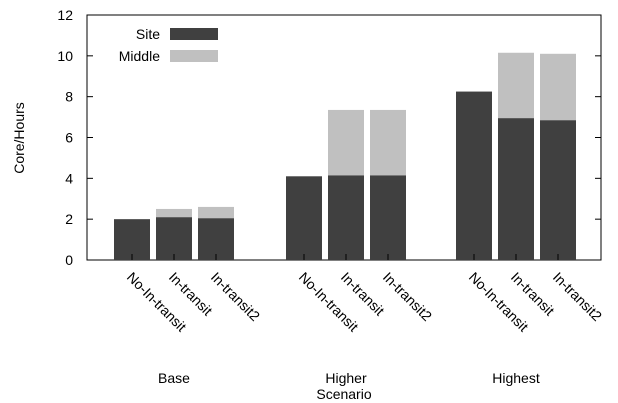  Describe the element at coordinates (69, 260) in the screenshot. I see `y-tick-label: 0` at that location.